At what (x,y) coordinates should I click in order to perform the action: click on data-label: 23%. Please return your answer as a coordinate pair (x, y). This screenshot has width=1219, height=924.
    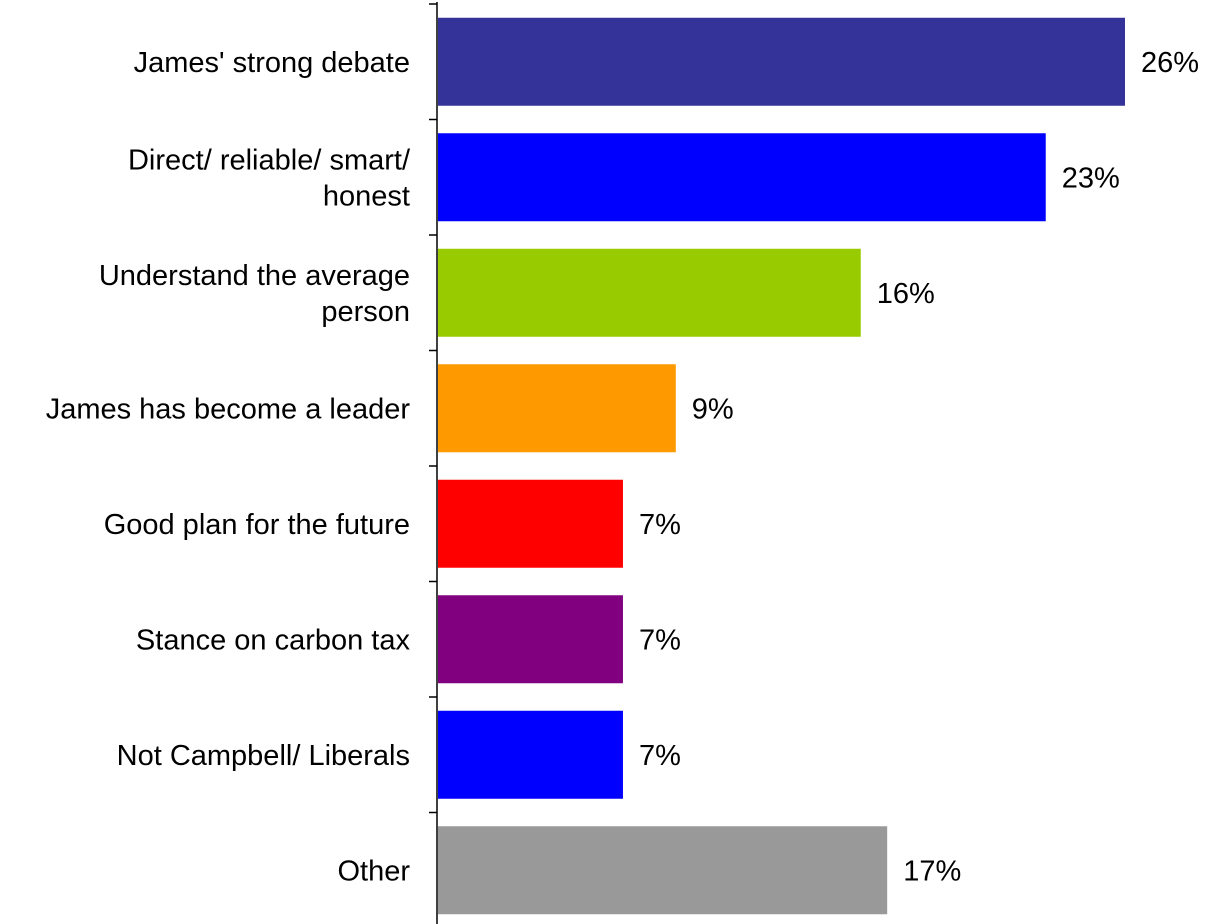
    Looking at the image, I should click on (1091, 178).